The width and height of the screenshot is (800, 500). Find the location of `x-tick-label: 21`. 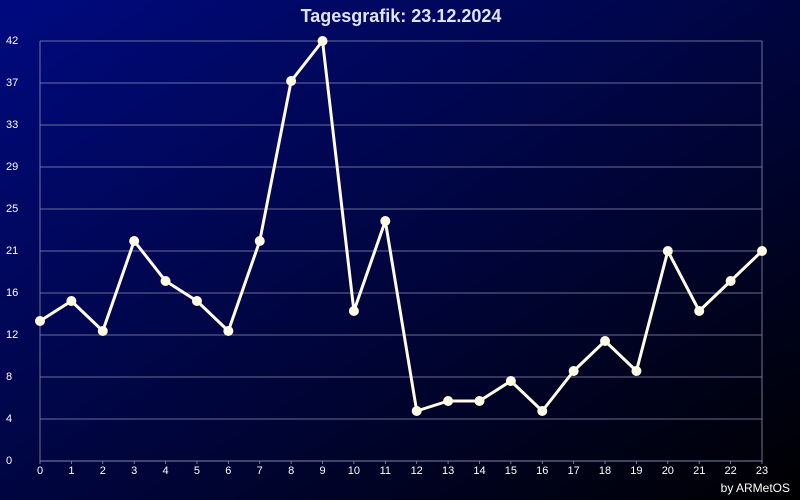

x-tick-label: 21 is located at coordinates (699, 471).